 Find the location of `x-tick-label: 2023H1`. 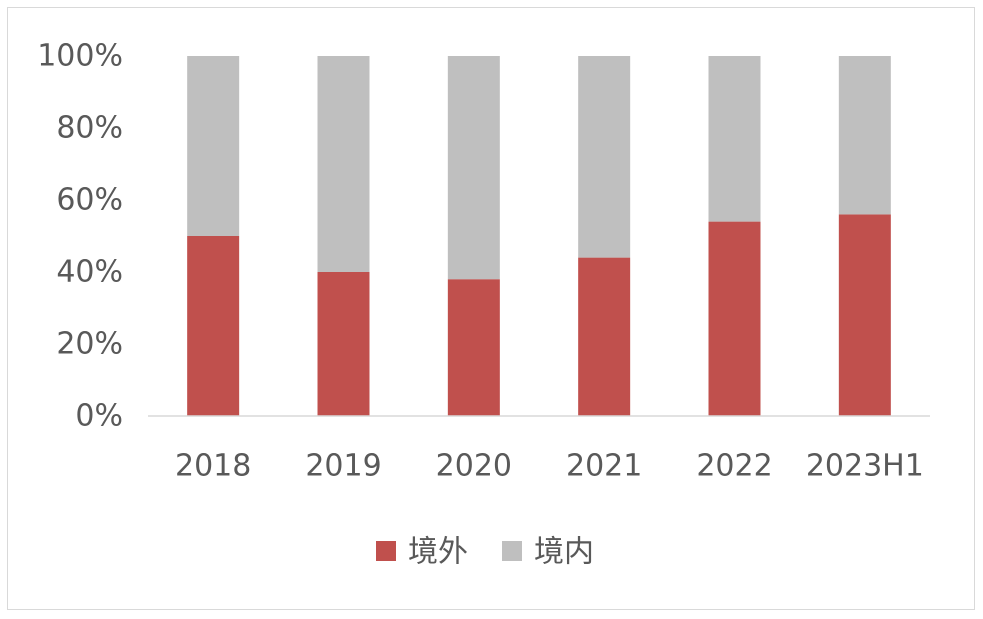

x-tick-label: 2023H1 is located at coordinates (865, 466).